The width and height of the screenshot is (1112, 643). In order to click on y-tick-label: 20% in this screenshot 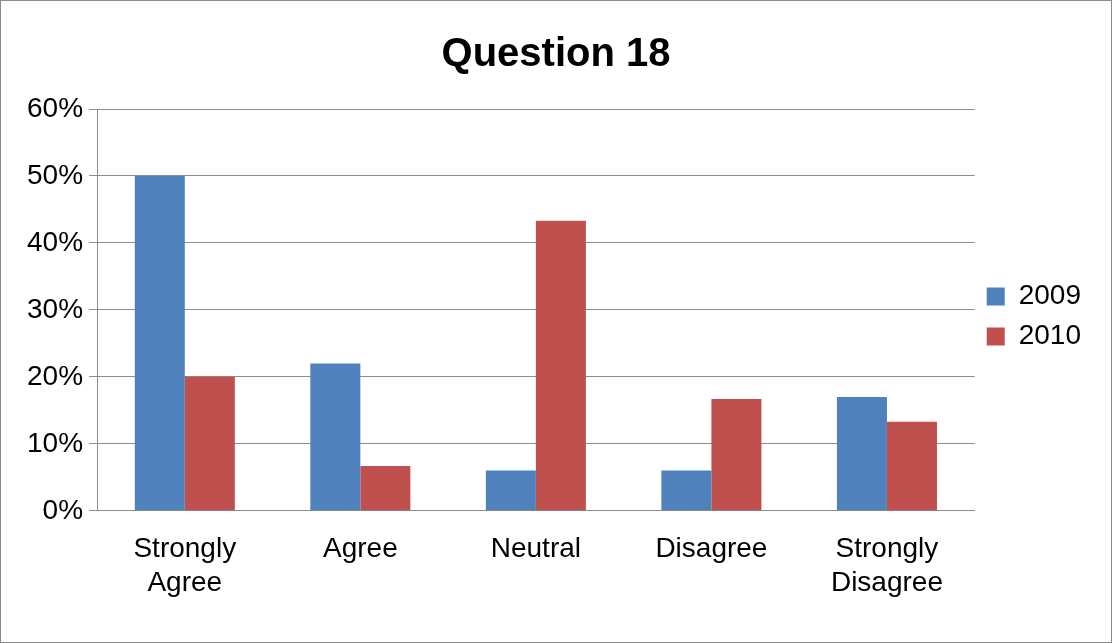, I will do `click(55, 375)`.